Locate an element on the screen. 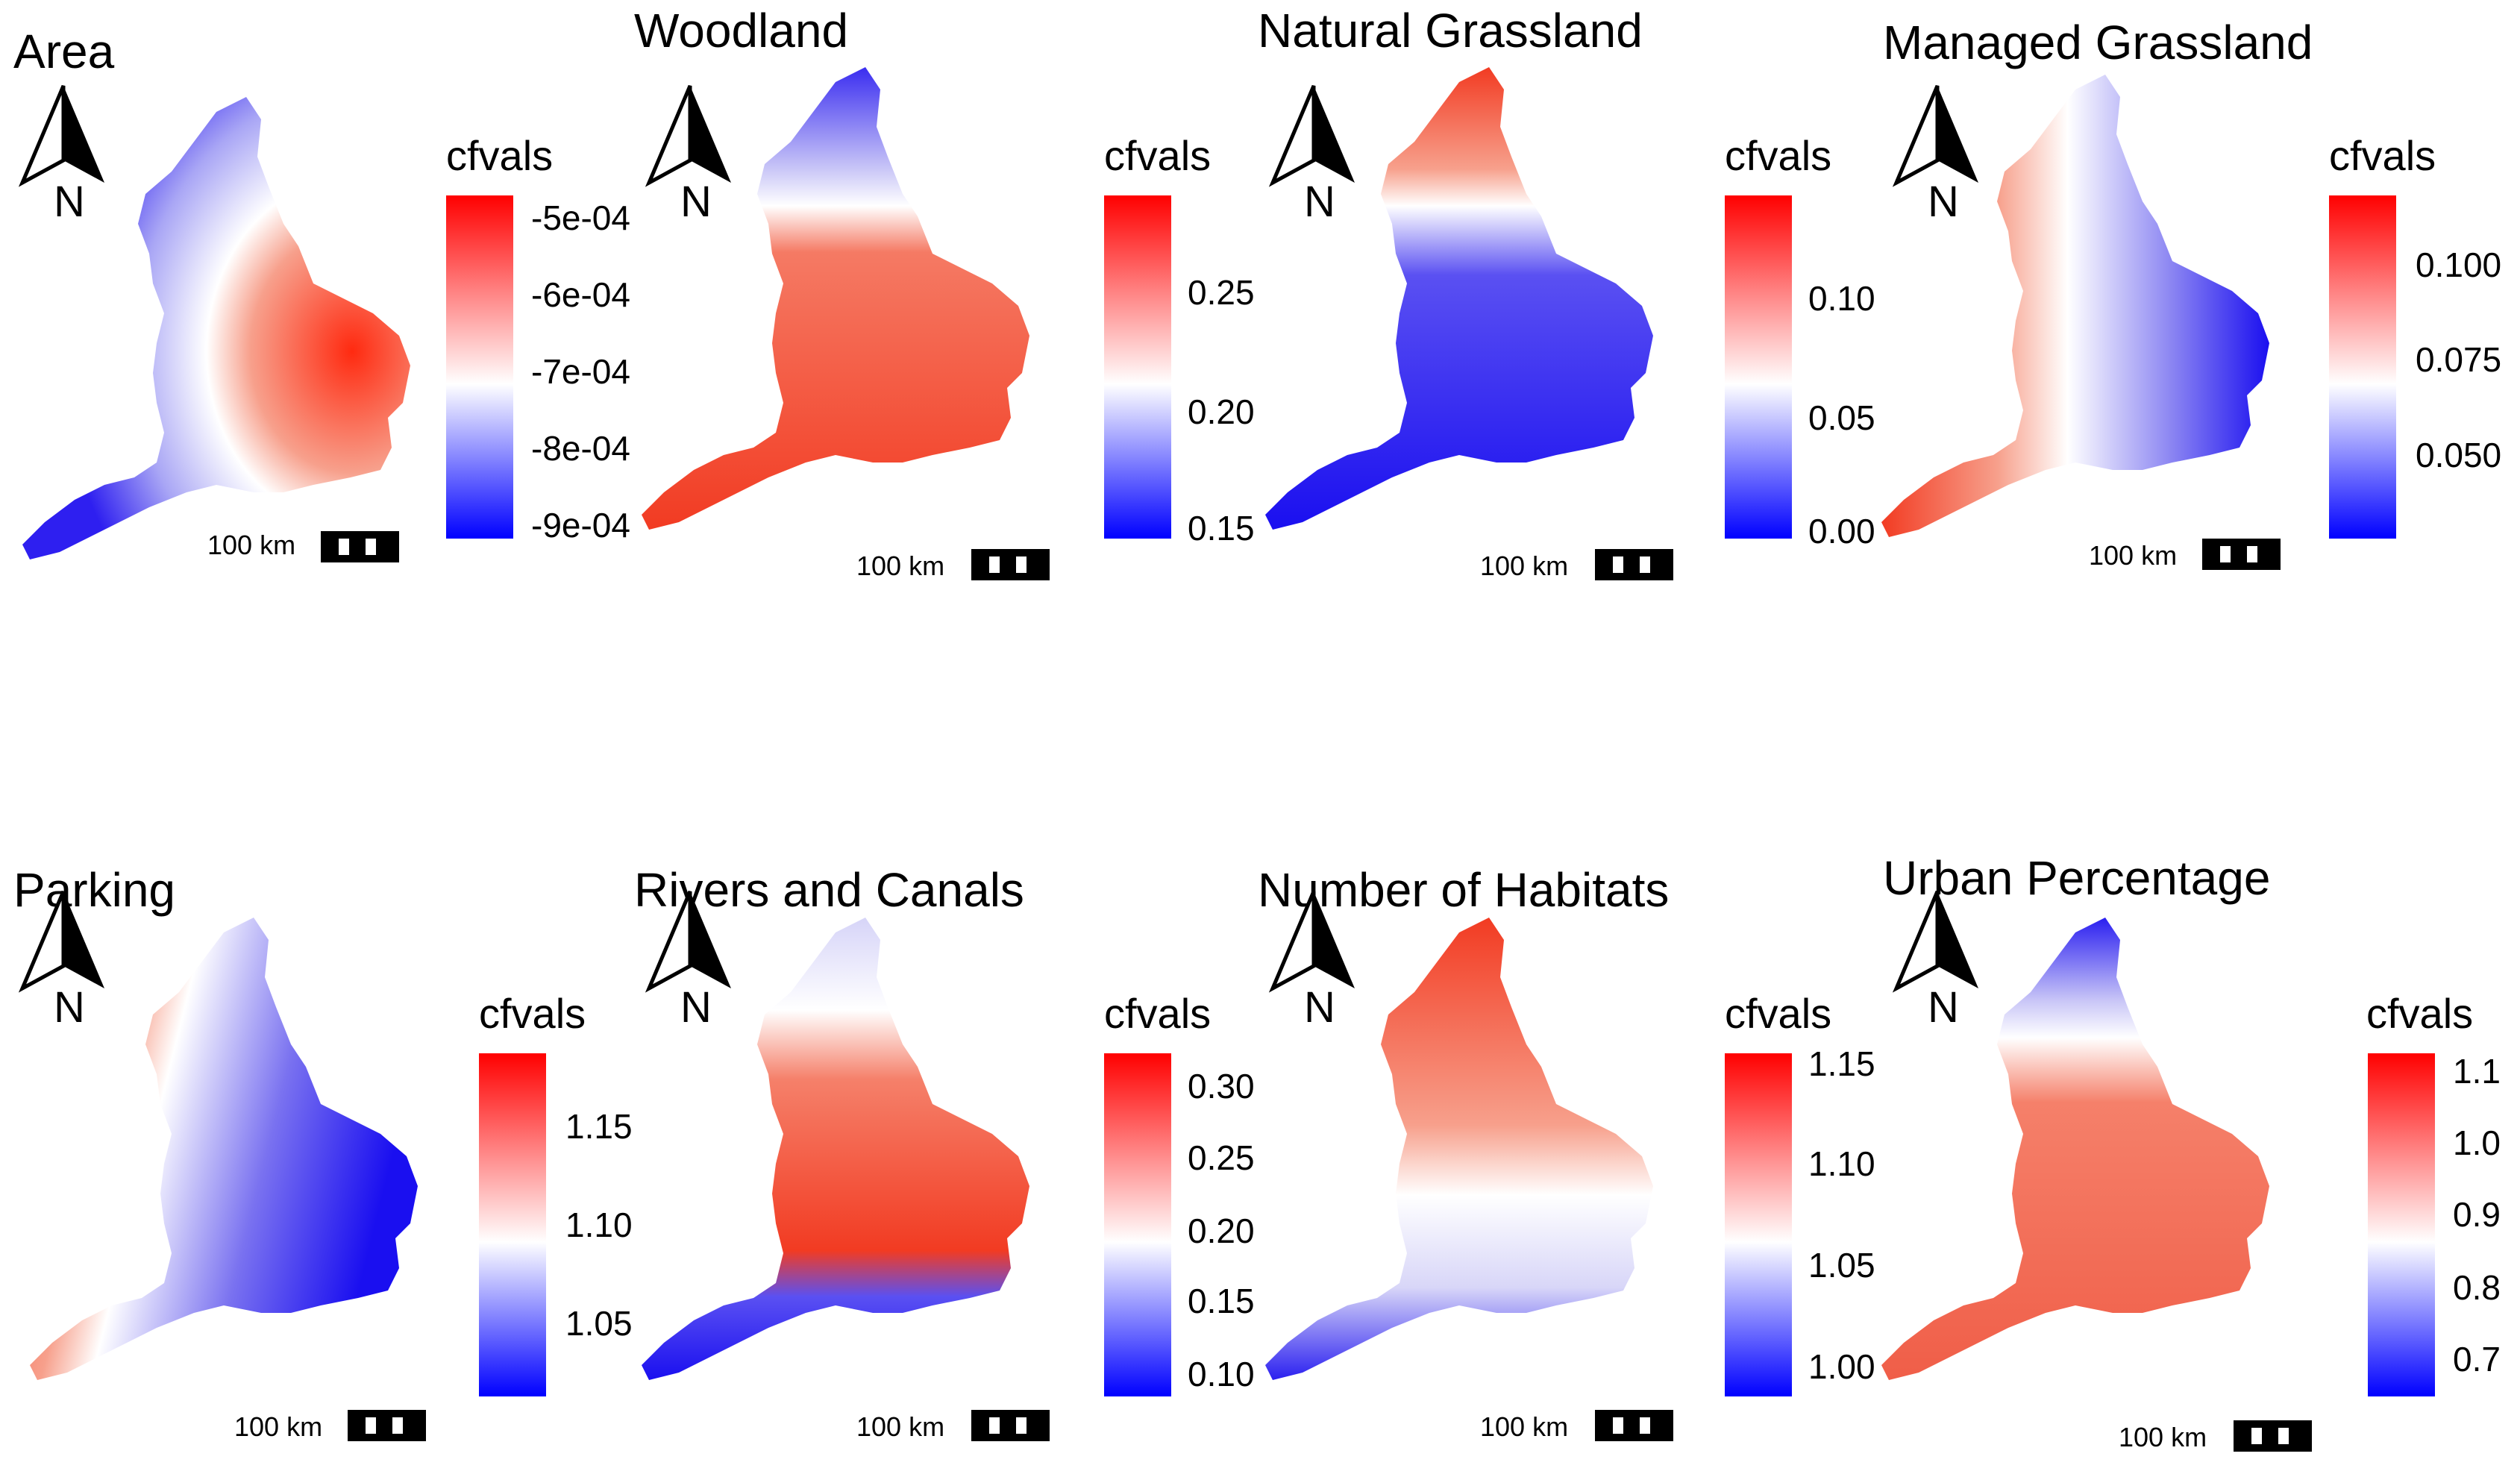  legend-tick: -6e-04 is located at coordinates (580, 294).